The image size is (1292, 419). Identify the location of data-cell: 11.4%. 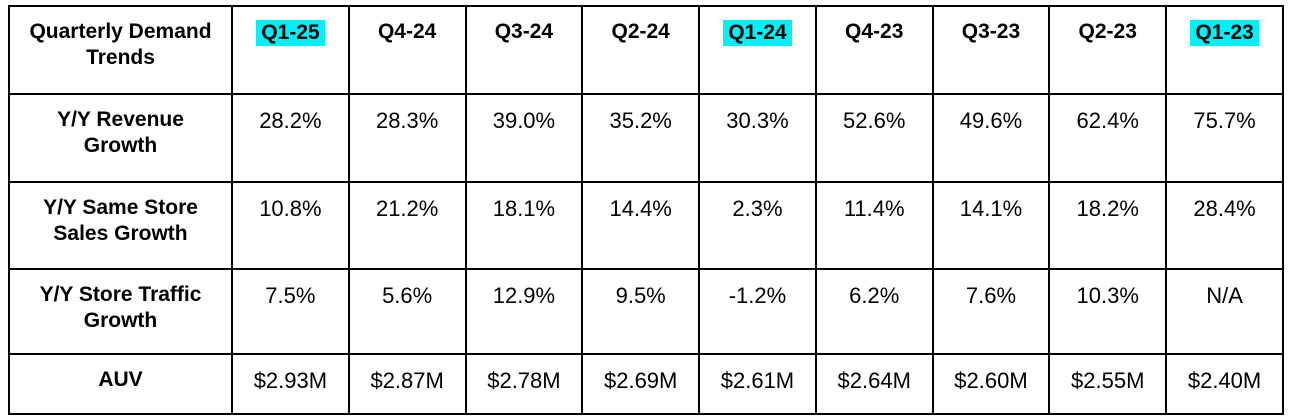
(874, 225).